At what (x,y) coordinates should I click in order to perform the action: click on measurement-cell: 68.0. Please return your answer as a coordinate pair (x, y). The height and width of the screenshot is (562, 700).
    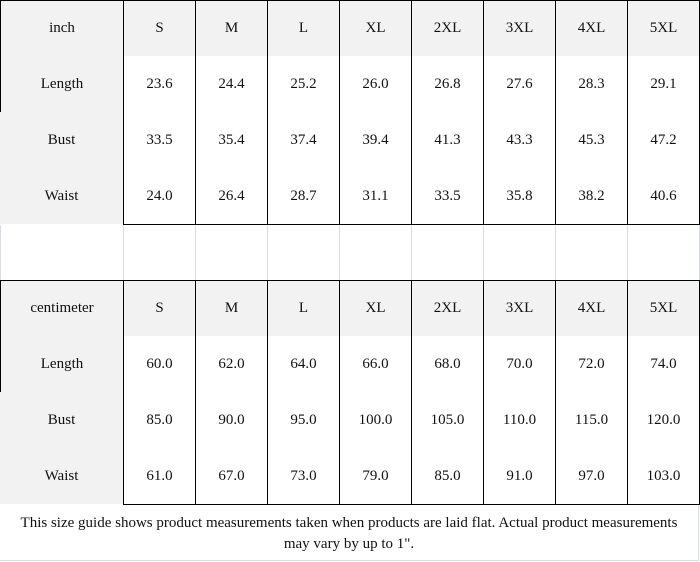
    Looking at the image, I should click on (447, 364).